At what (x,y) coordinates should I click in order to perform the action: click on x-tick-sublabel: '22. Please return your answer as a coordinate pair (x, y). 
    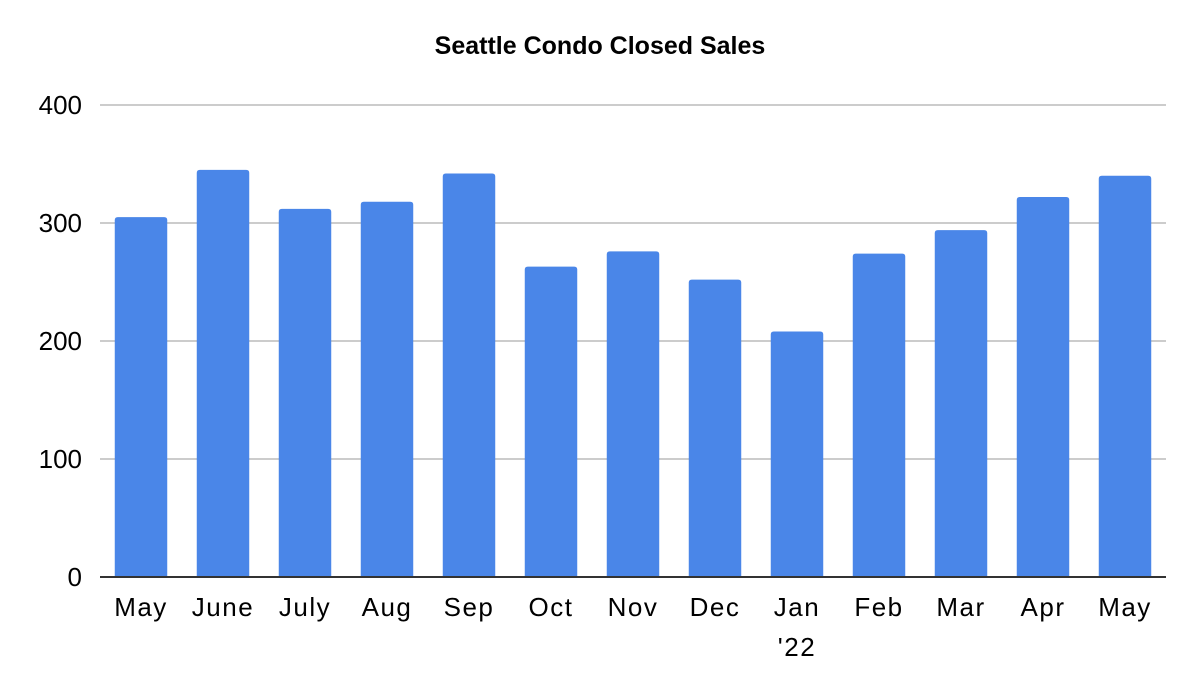
    Looking at the image, I should click on (797, 647).